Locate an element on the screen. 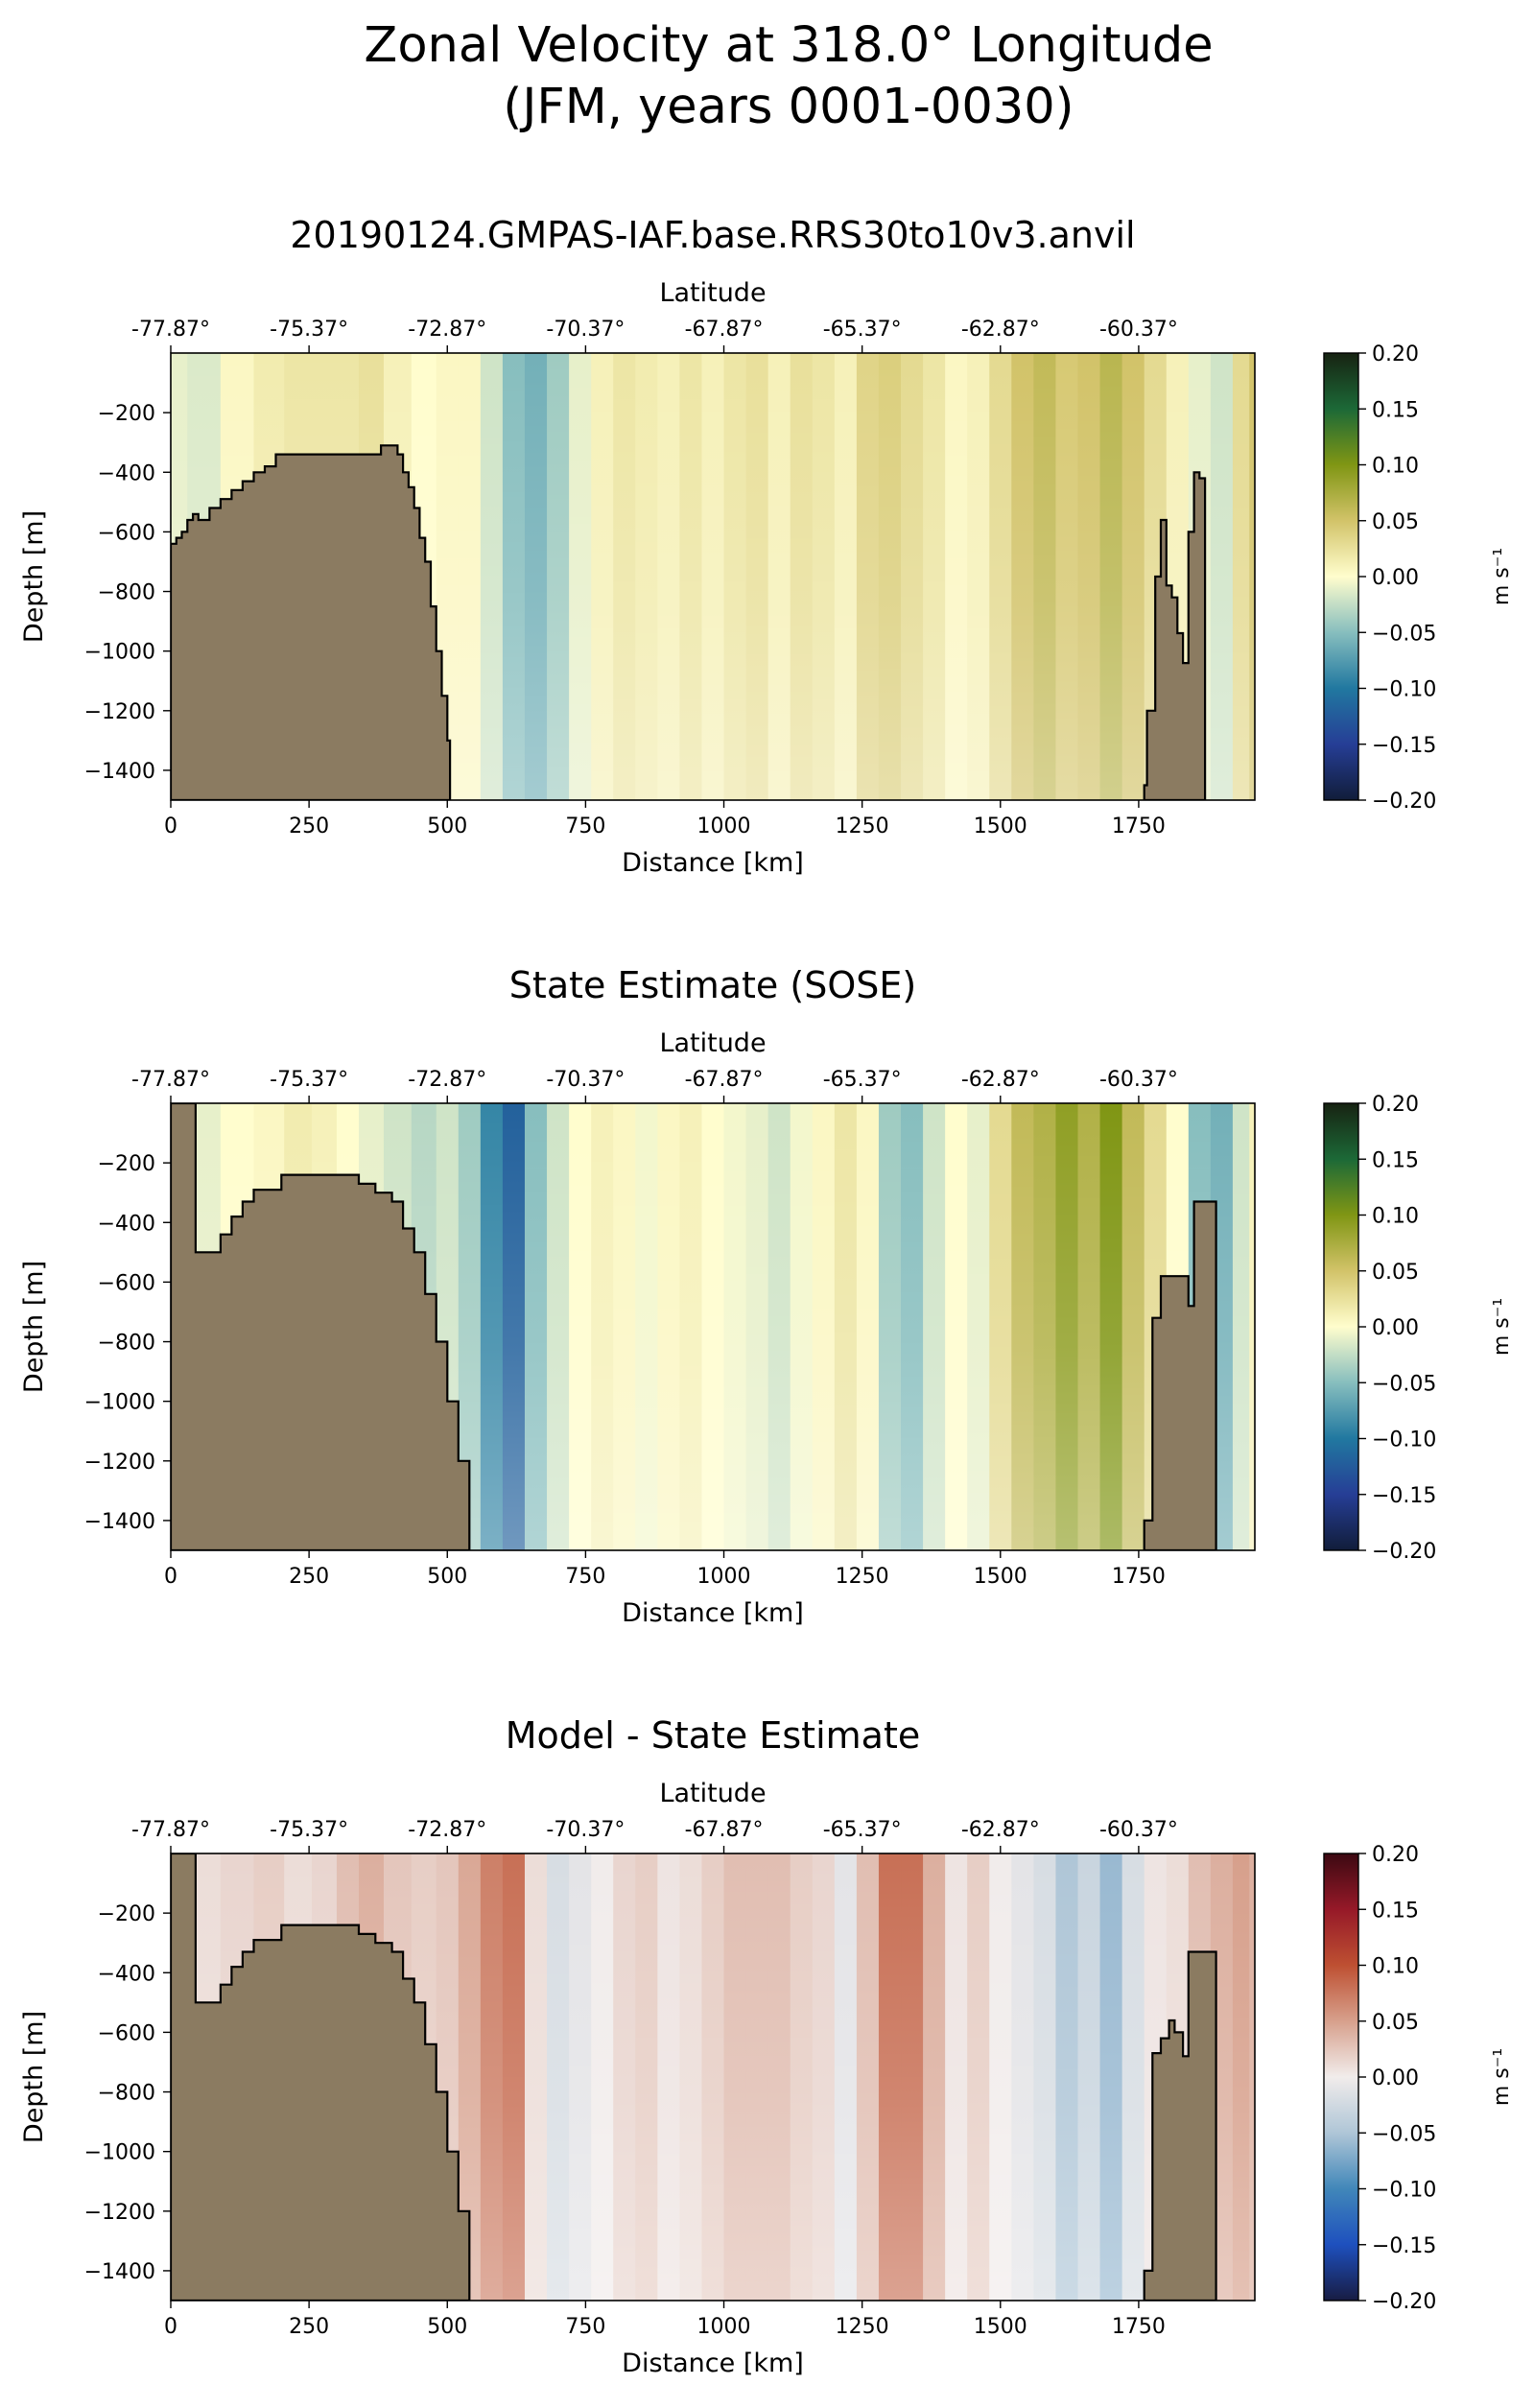  top-tick-label: -62.87° is located at coordinates (1000, 330).